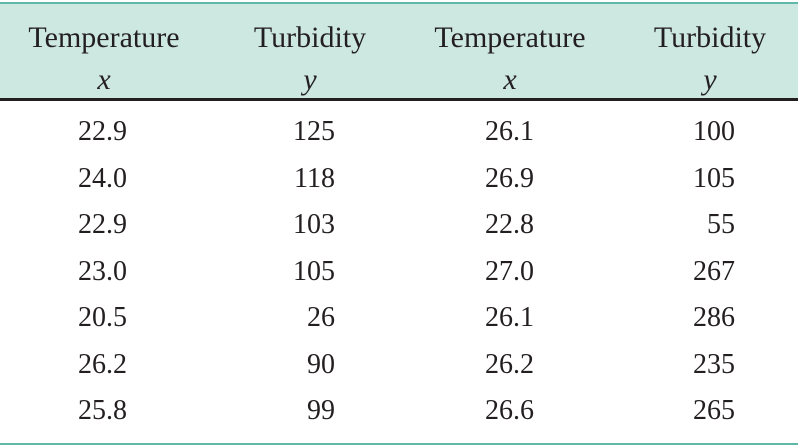  Describe the element at coordinates (714, 271) in the screenshot. I see `cell-turbidity-2: 267` at that location.